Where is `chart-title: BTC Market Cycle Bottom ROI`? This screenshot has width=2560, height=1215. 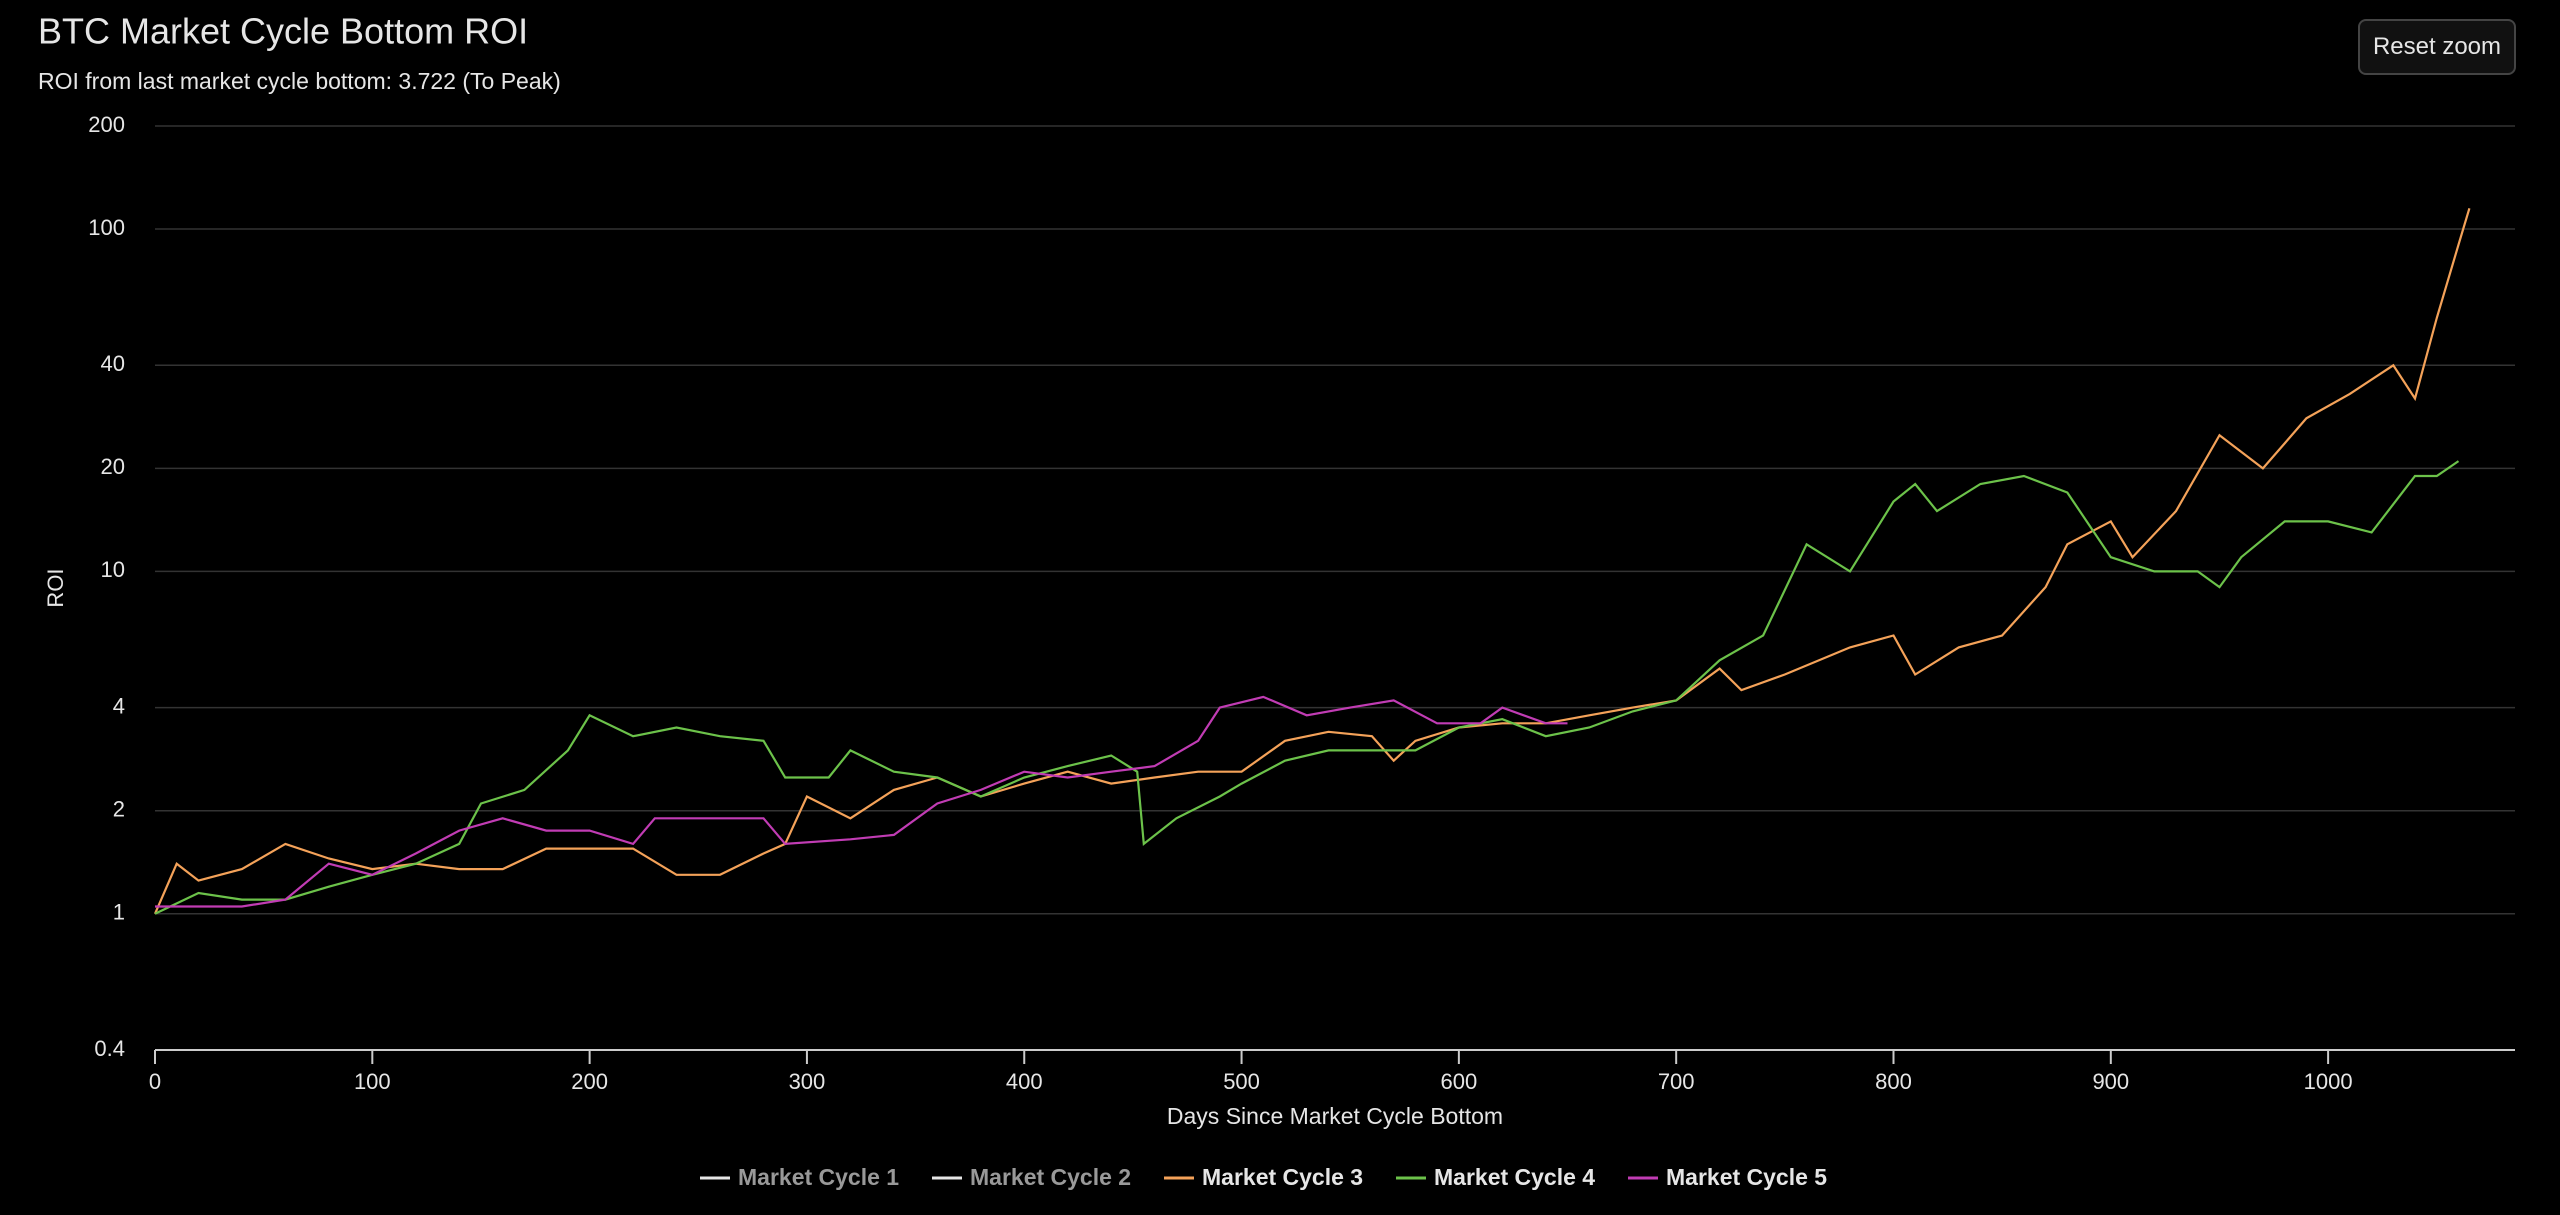 chart-title: BTC Market Cycle Bottom ROI is located at coordinates (283, 31).